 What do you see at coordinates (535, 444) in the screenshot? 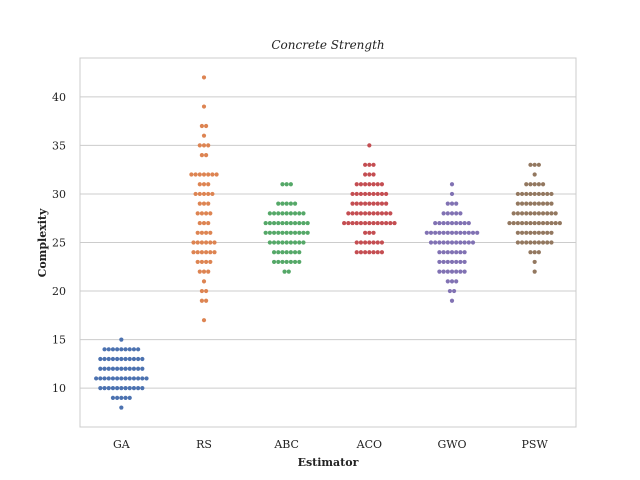
I see `x-tick-label: PSW` at bounding box center [535, 444].